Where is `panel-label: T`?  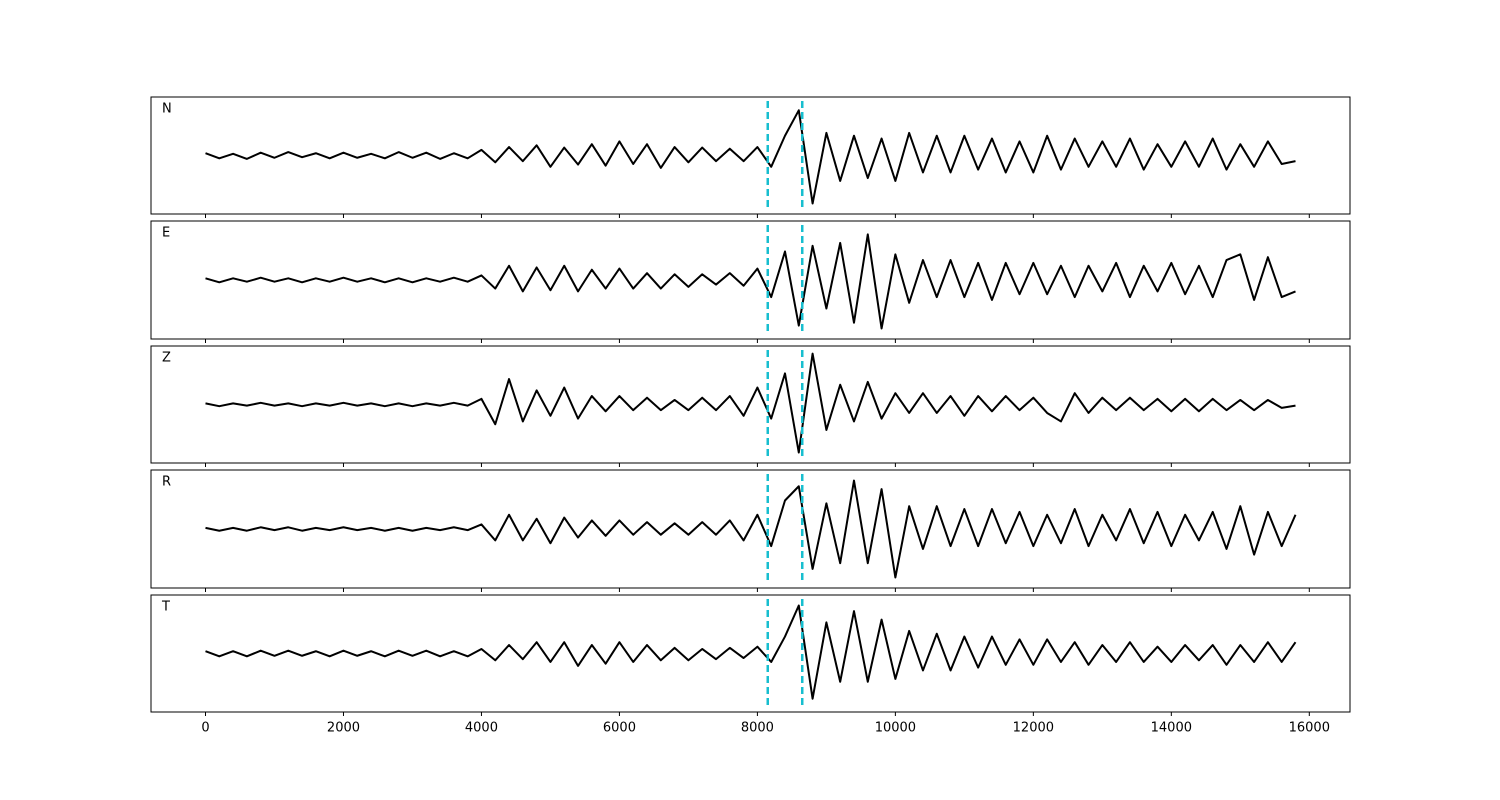 panel-label: T is located at coordinates (165, 607).